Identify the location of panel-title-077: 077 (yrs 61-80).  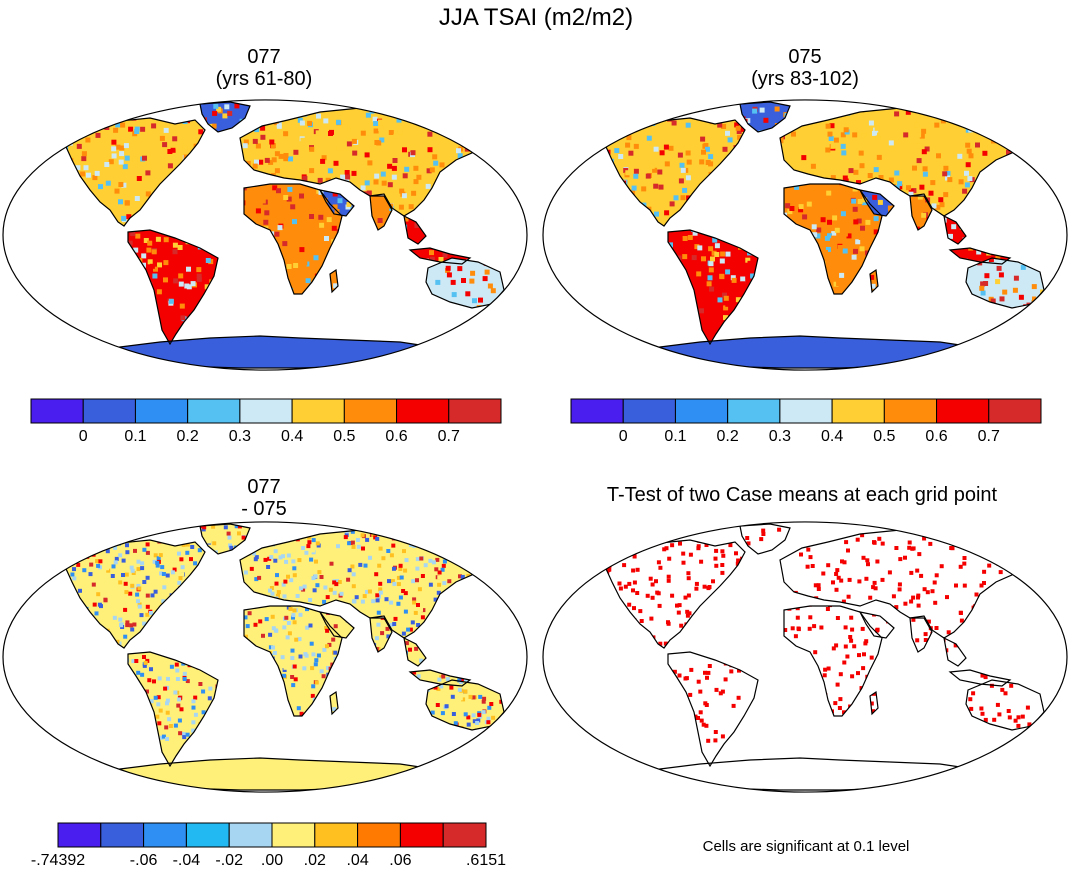
(264, 68).